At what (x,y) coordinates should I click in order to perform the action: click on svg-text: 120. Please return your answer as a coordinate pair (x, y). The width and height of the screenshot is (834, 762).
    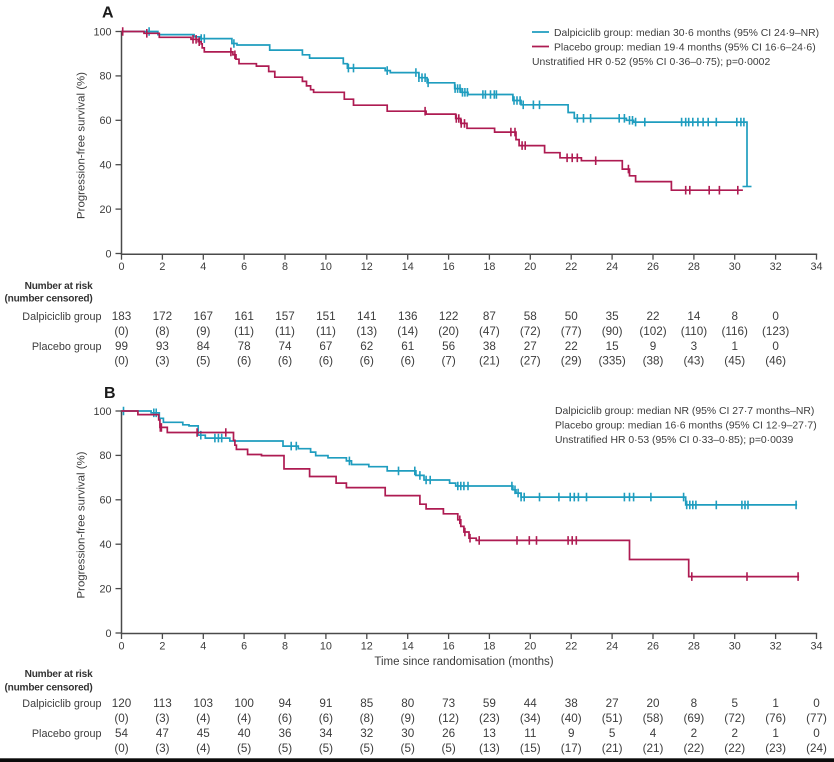
    Looking at the image, I should click on (122, 703).